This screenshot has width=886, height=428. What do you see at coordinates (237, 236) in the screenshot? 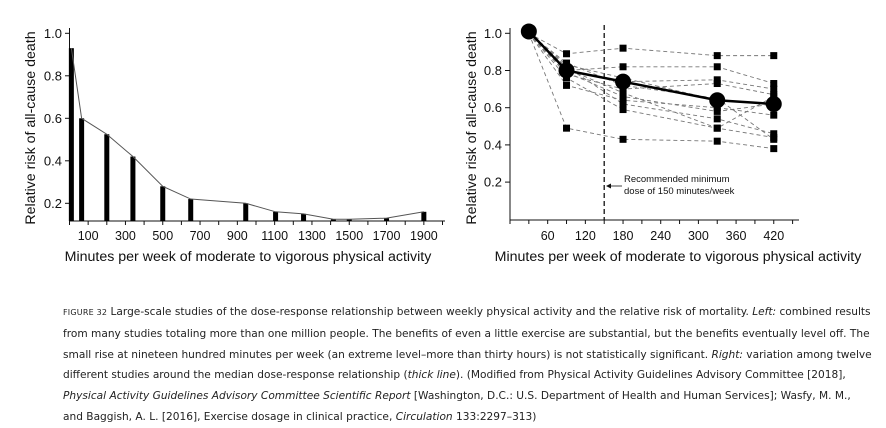
I see `x-tick-label: 900` at bounding box center [237, 236].